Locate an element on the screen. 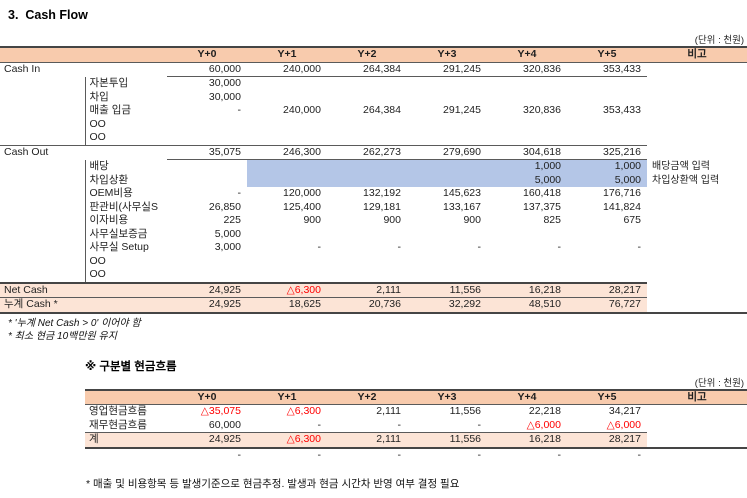  row-label: 배당 is located at coordinates (125, 166).